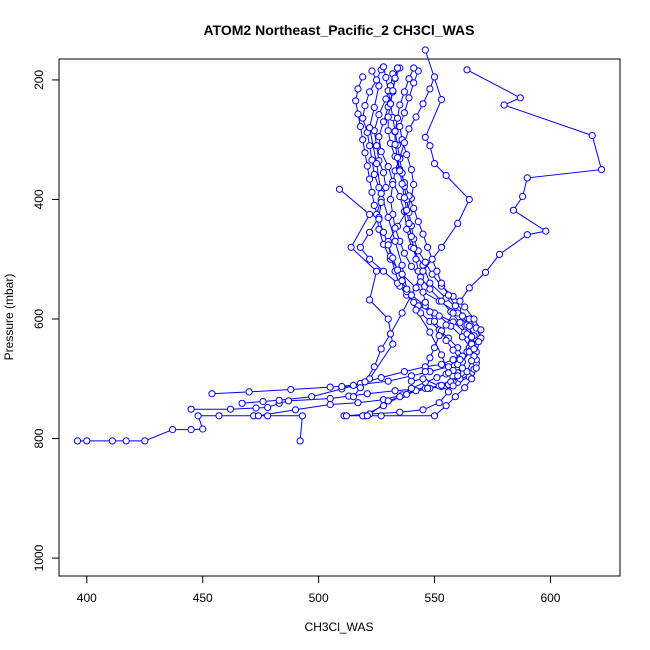 Image resolution: width=650 pixels, height=650 pixels. I want to click on x-tick-label: 400, so click(87, 598).